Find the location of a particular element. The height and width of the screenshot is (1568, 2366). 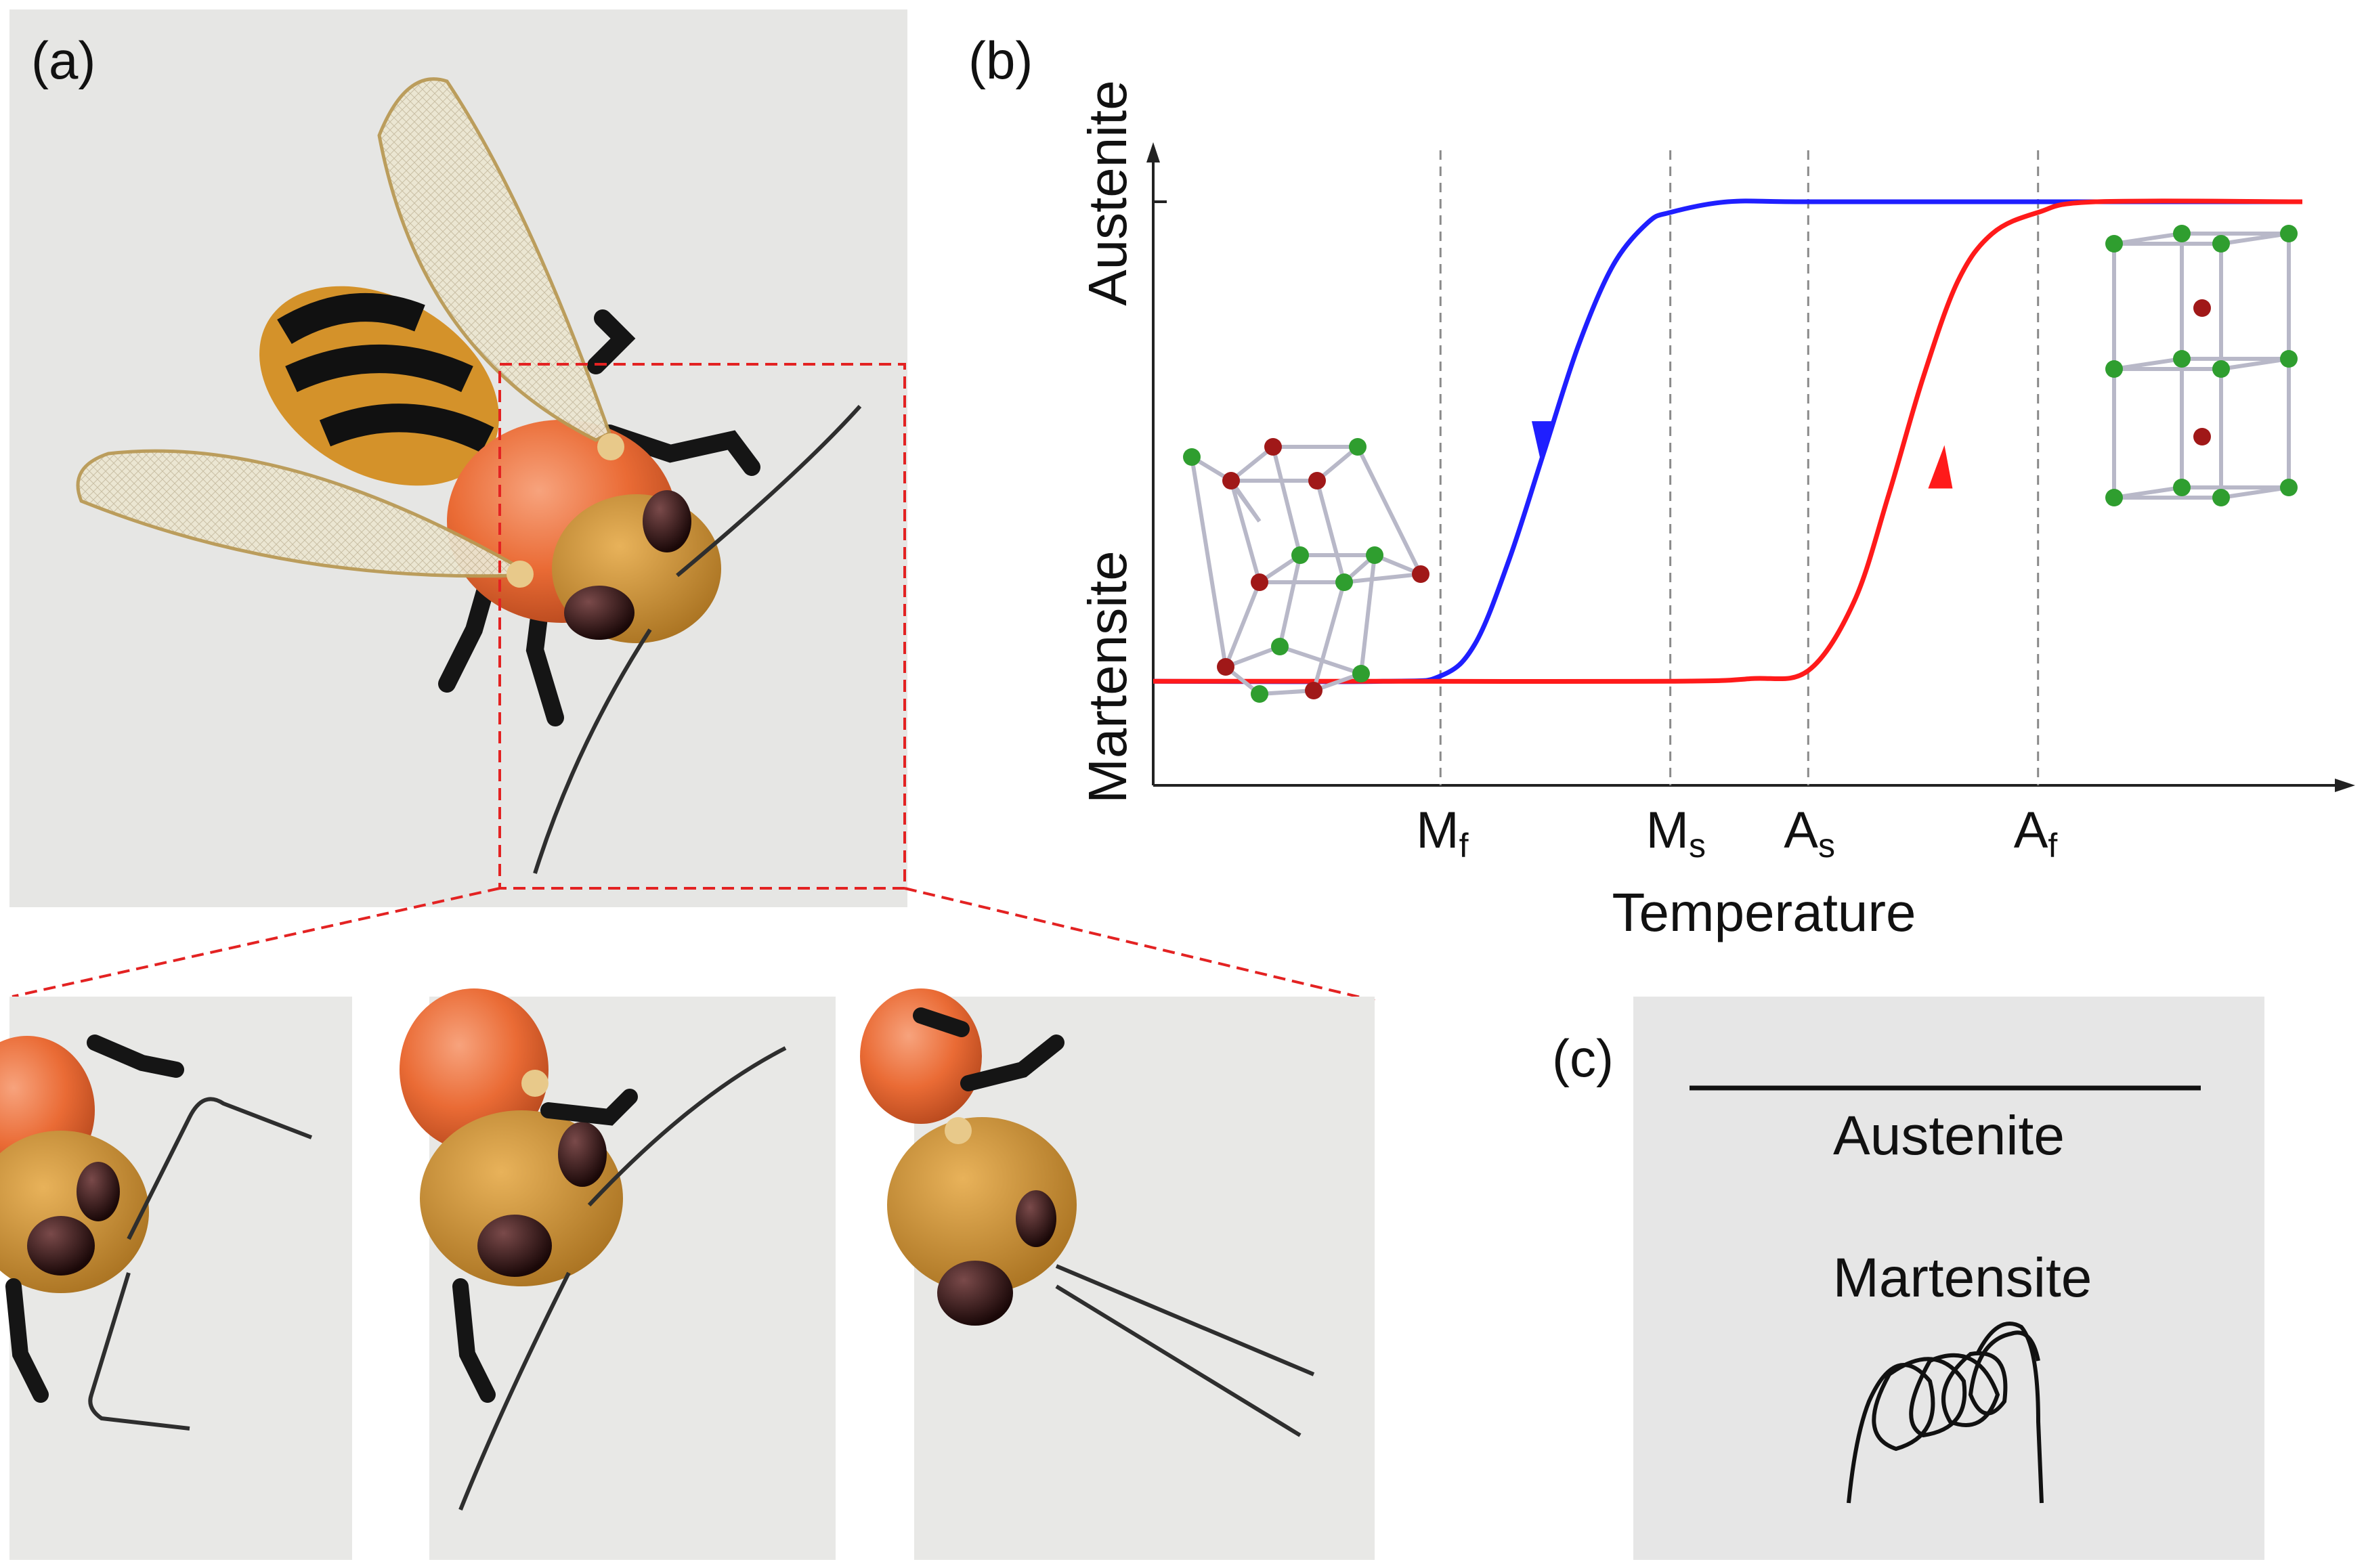

austenite-crystal-structure is located at coordinates (2201, 366).